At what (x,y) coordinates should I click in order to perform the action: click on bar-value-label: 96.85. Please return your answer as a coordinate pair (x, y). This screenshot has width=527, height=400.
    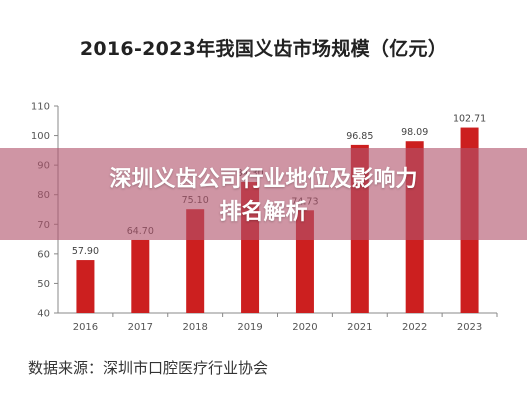
    Looking at the image, I should click on (359, 136).